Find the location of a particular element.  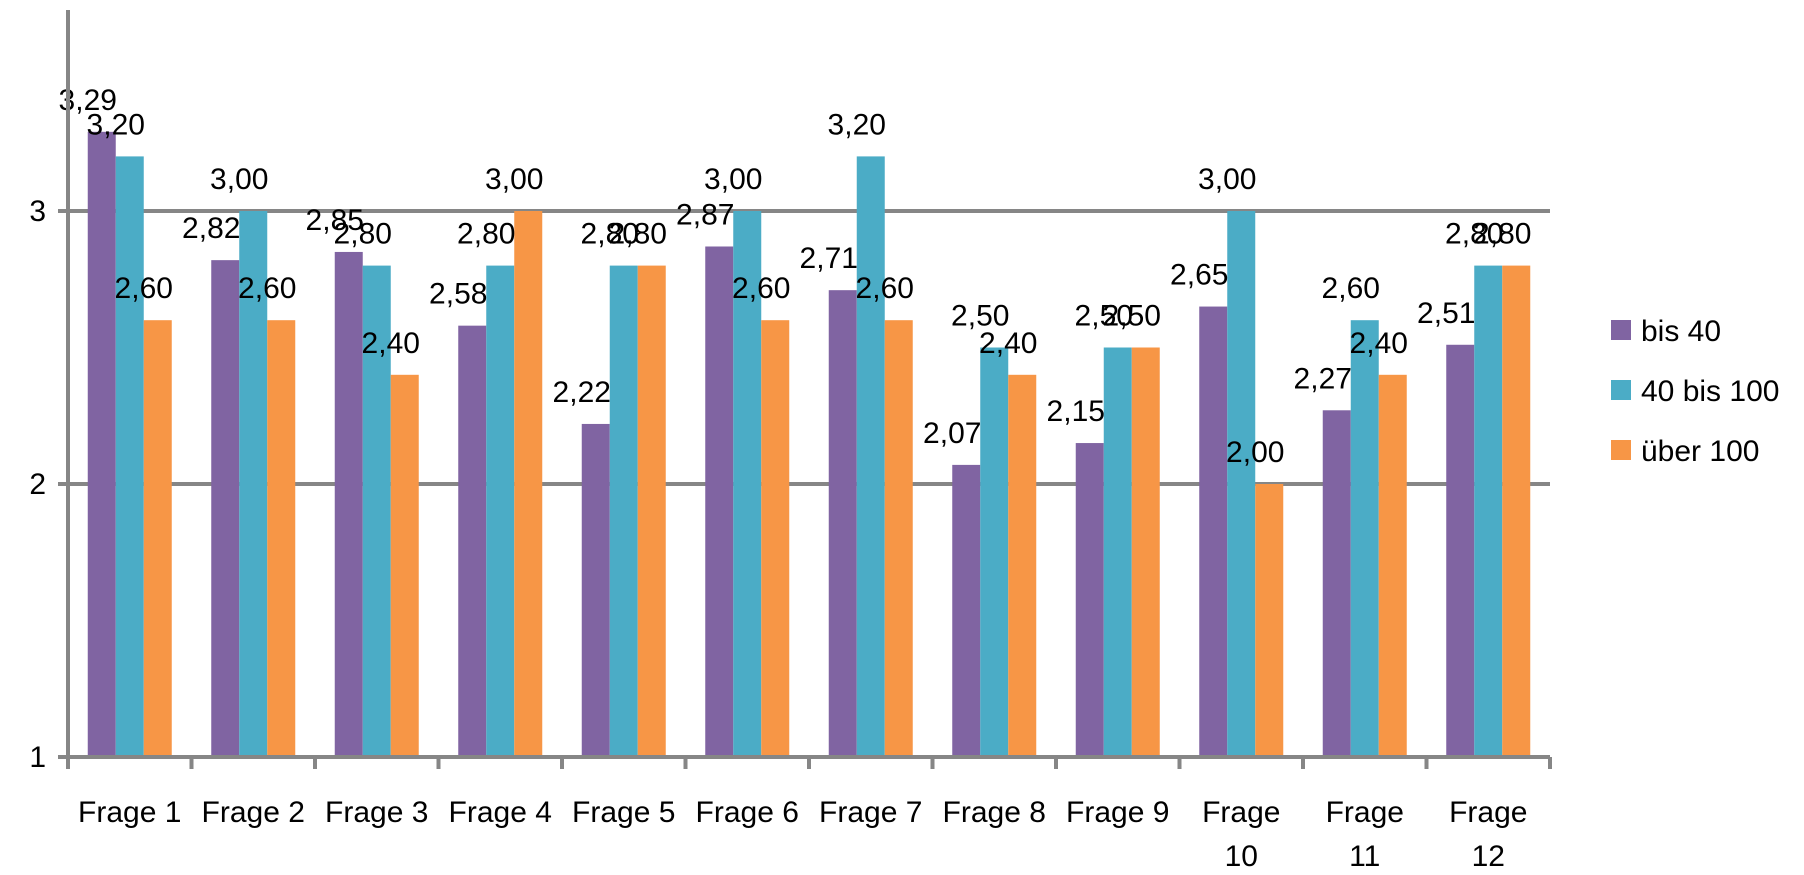

data-label: 2,15 is located at coordinates (1076, 411).